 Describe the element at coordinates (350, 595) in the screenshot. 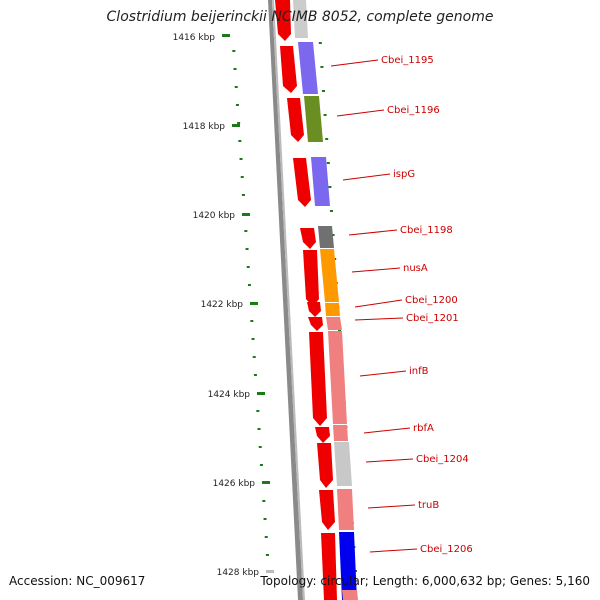

I see `feature-bar-tail` at that location.